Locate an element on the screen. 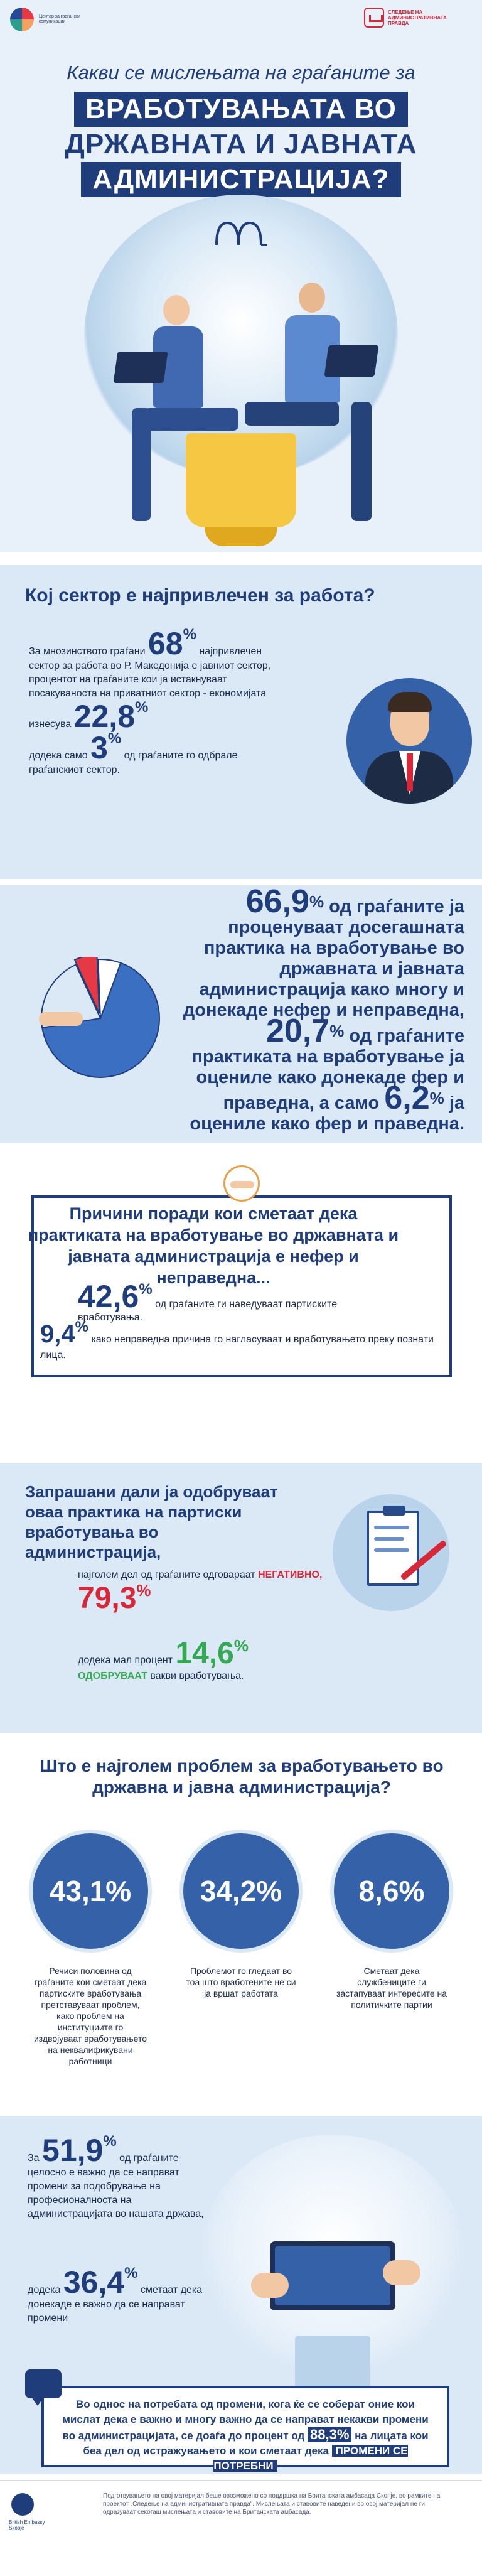 This screenshot has height=2576, width=482. negative-word: НЕГАТИВНО, is located at coordinates (290, 1575).